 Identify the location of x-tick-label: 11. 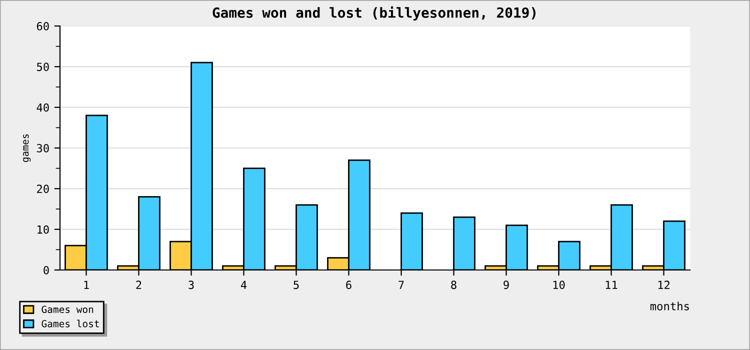
(612, 284).